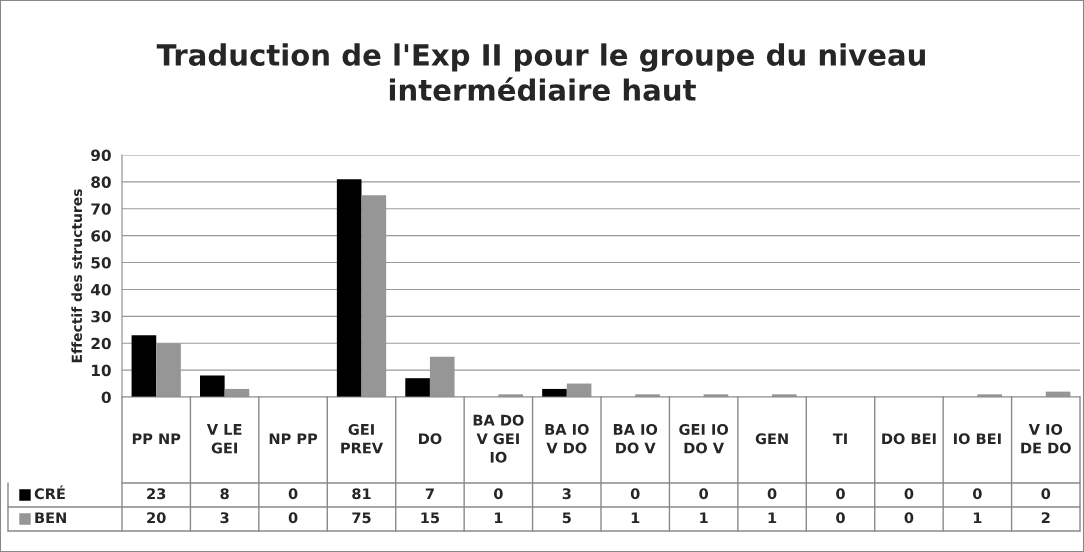  Describe the element at coordinates (540, 72) in the screenshot. I see `chart-title: Traduction de l'Exp II pour le groupe du niveau intermédiaire haut` at that location.